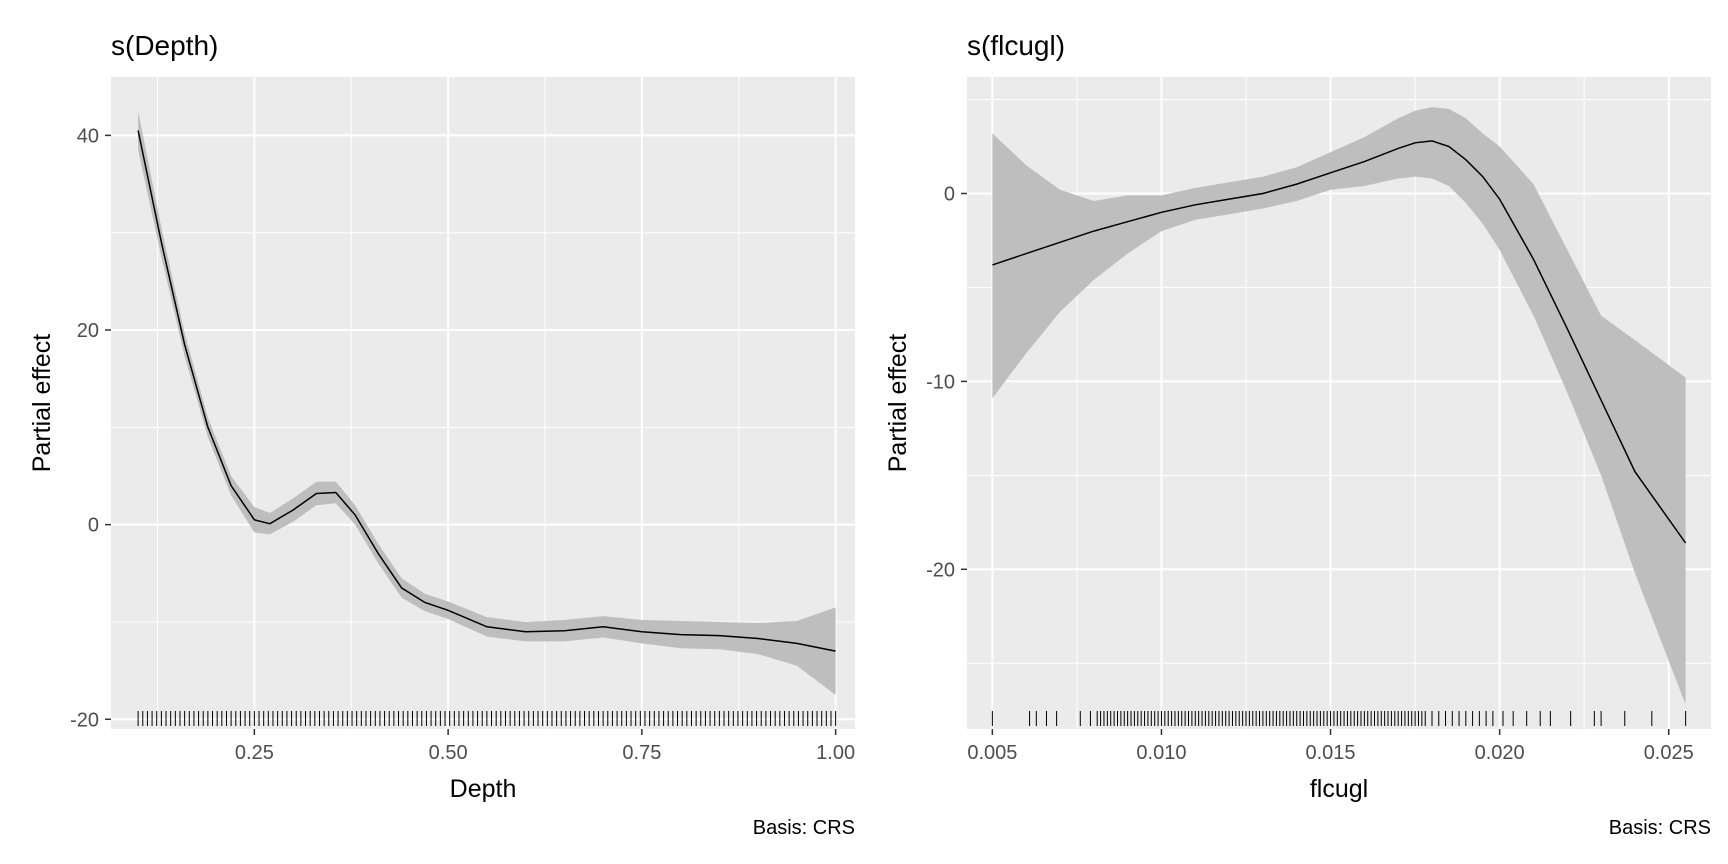 The image size is (1728, 864). I want to click on y-tick-label: -10, so click(940, 382).